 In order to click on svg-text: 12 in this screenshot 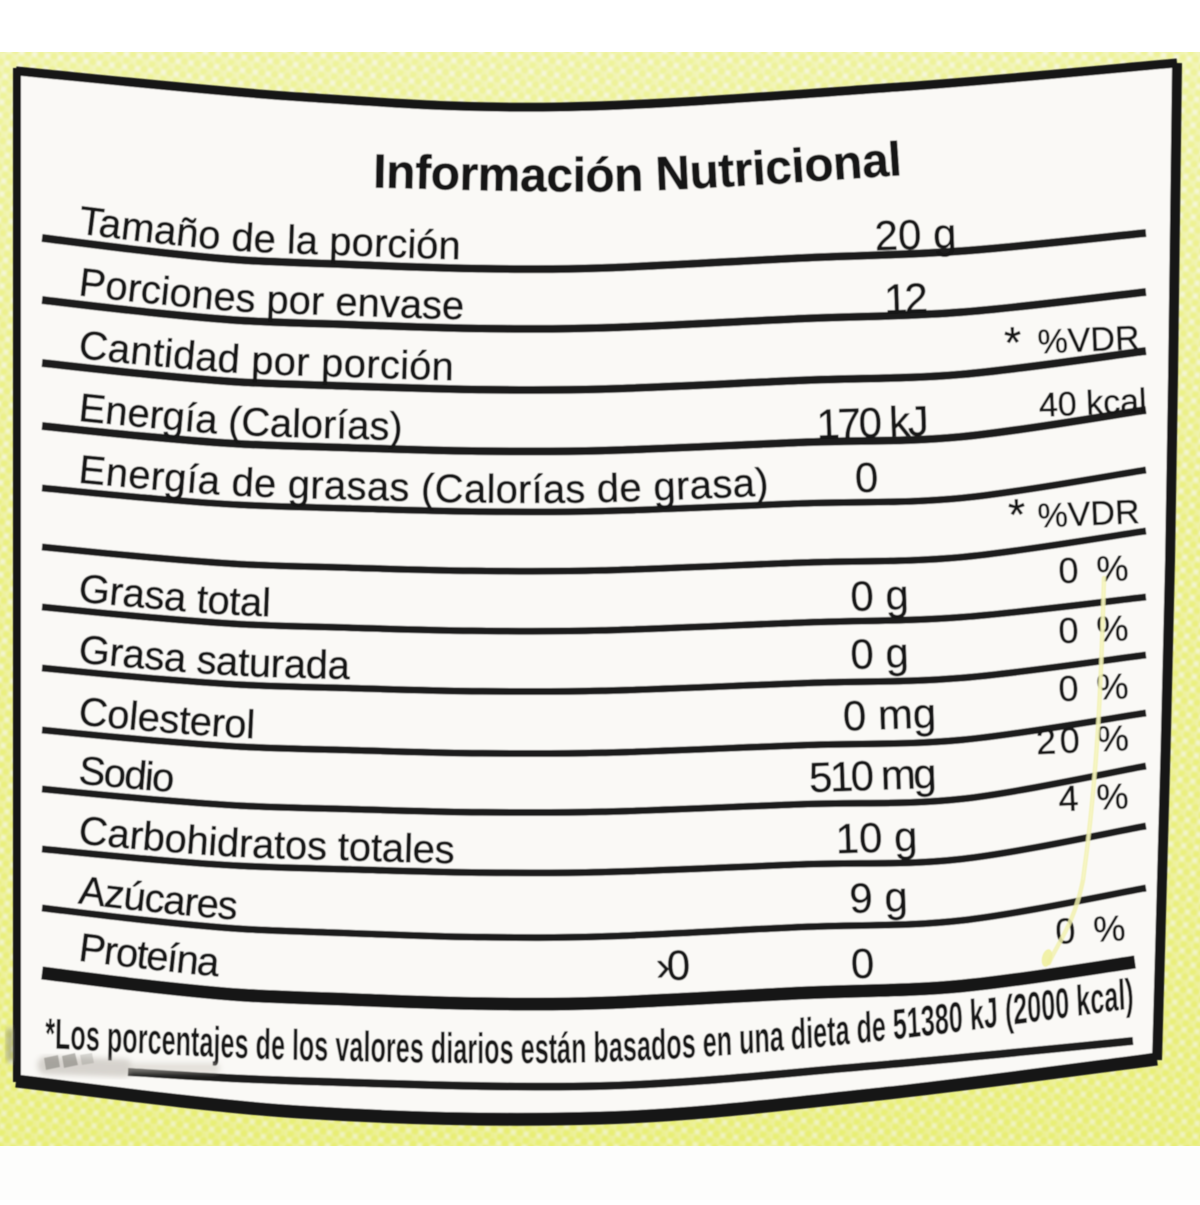, I will do `click(905, 298)`.